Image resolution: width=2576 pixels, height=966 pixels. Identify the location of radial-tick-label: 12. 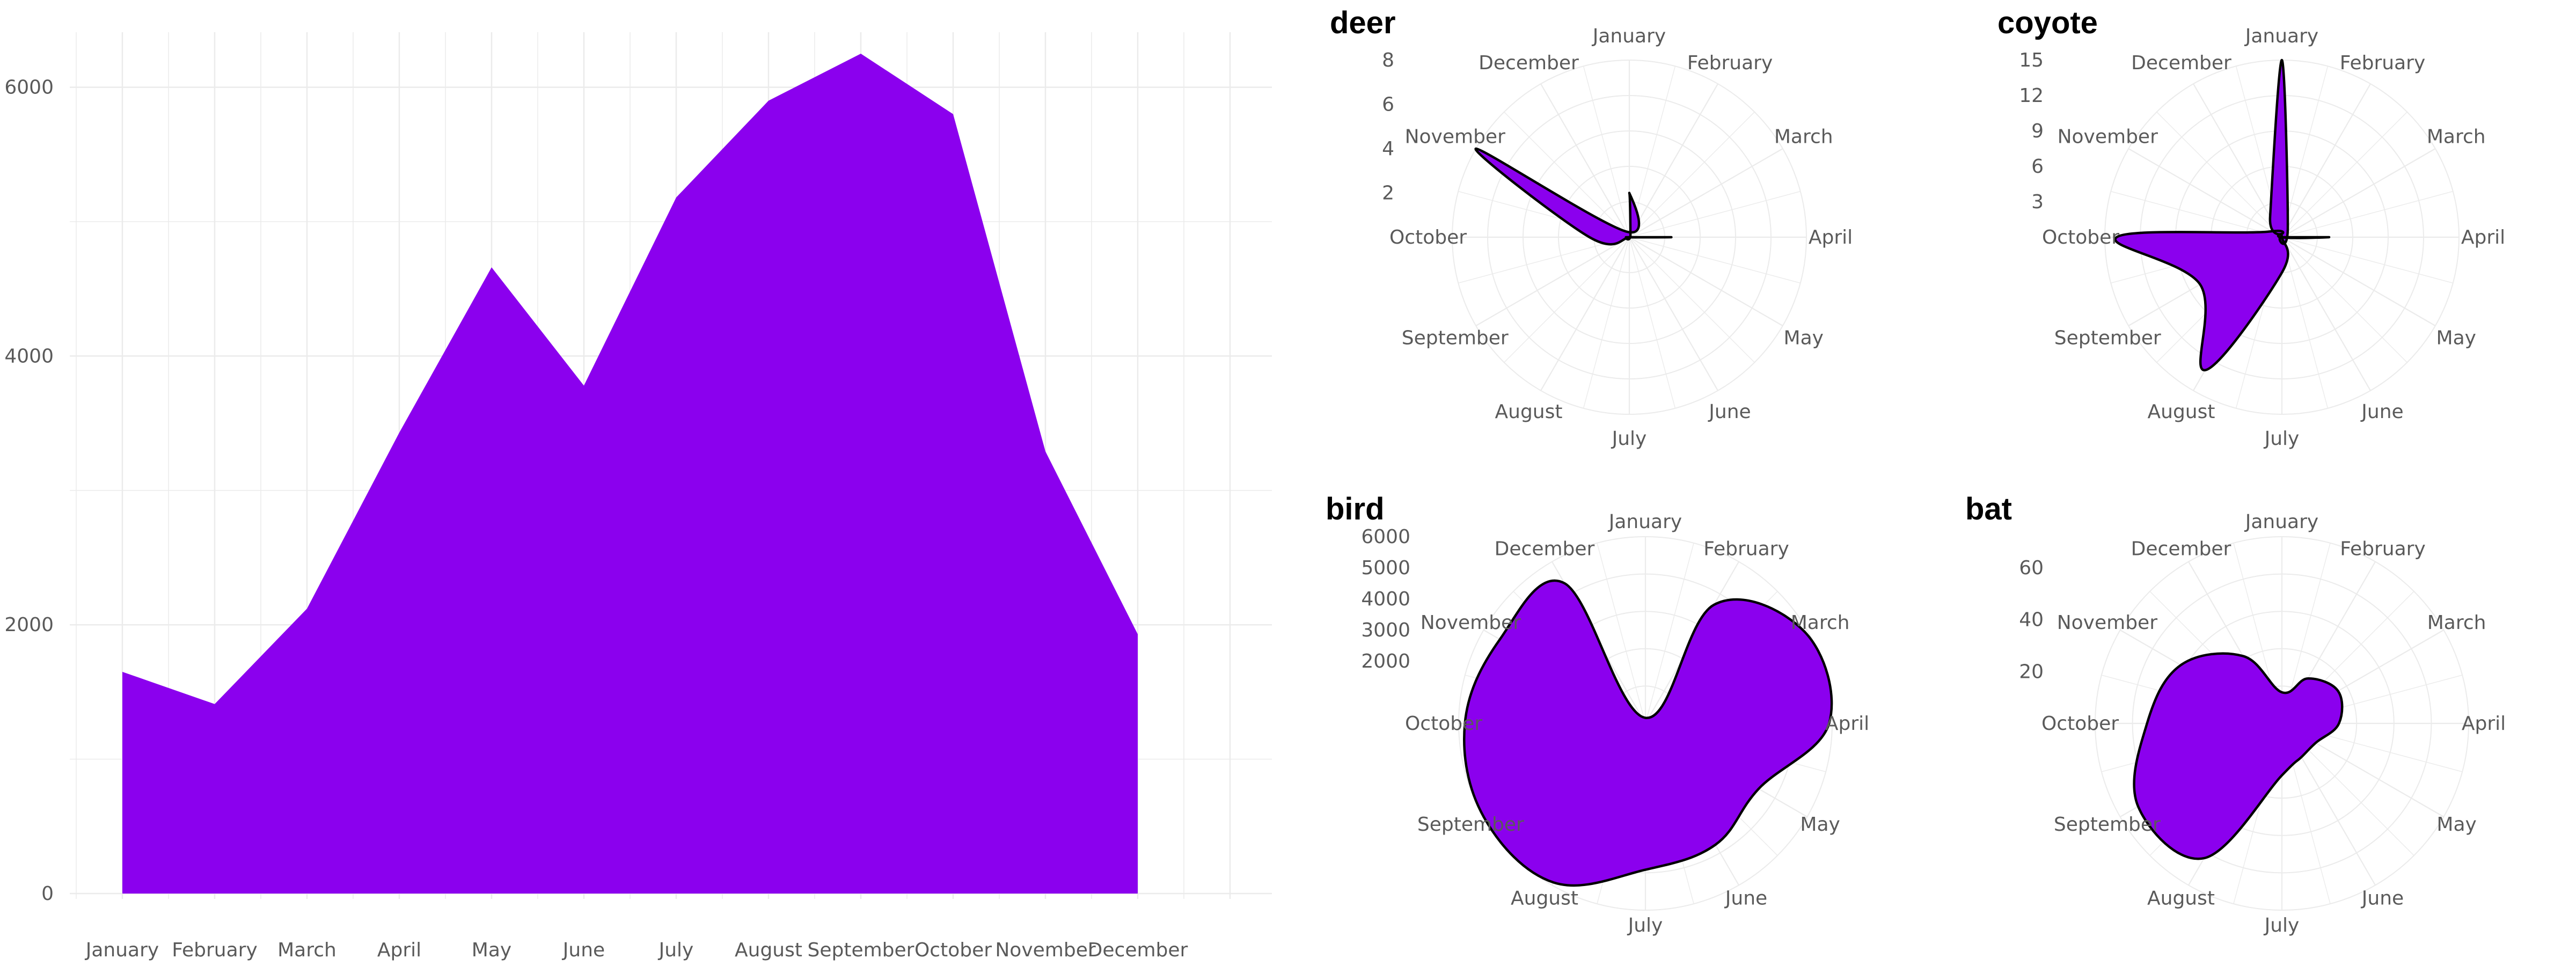
(2031, 96).